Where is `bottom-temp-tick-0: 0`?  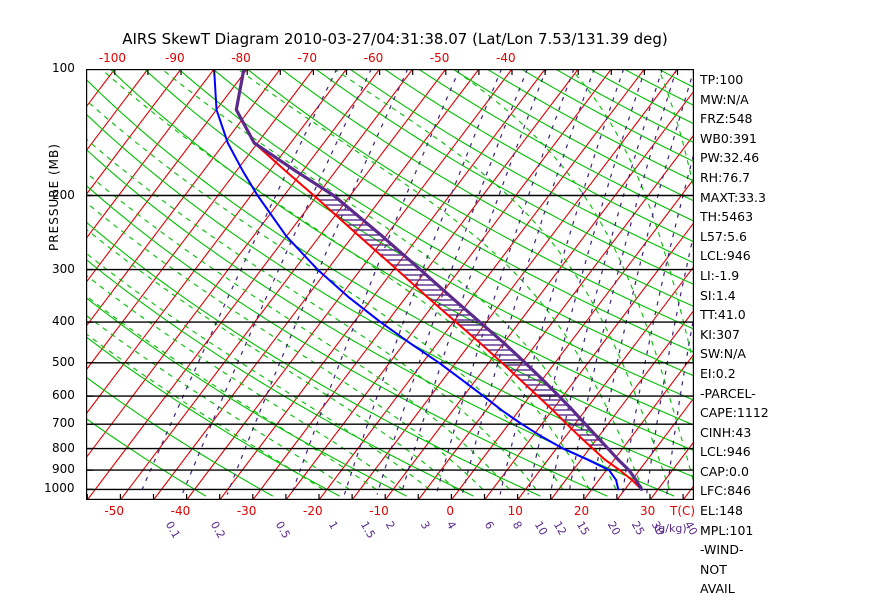 bottom-temp-tick-0: 0 is located at coordinates (450, 511).